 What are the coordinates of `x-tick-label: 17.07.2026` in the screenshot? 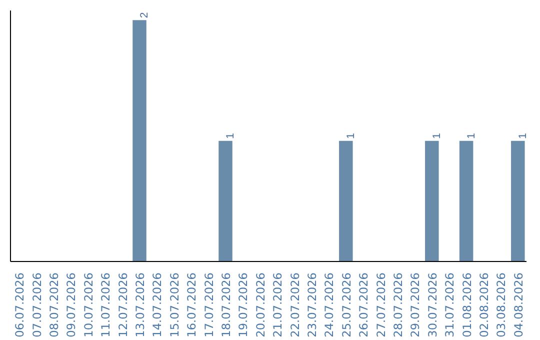 It's located at (209, 305).